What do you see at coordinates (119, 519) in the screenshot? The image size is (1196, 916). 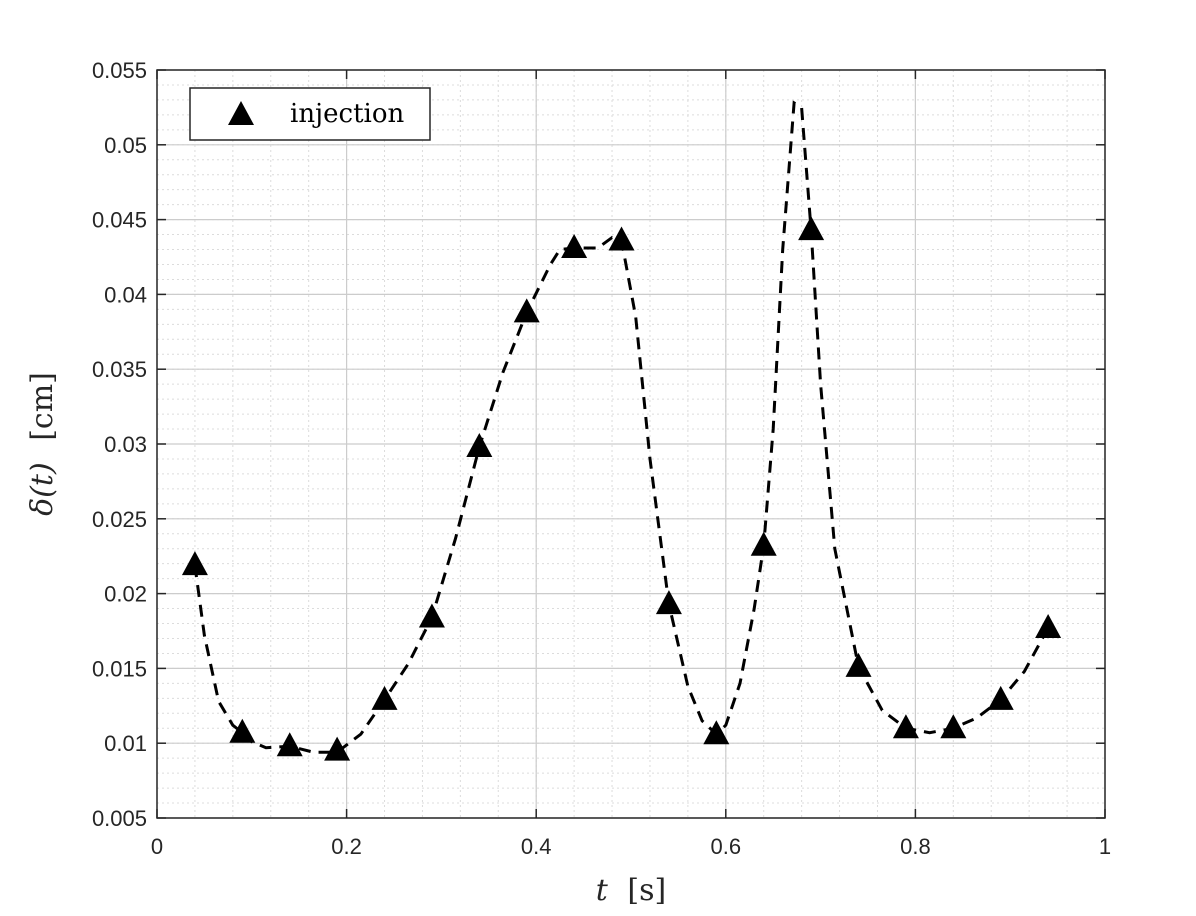 I see `y-tick-label: 0.025` at bounding box center [119, 519].